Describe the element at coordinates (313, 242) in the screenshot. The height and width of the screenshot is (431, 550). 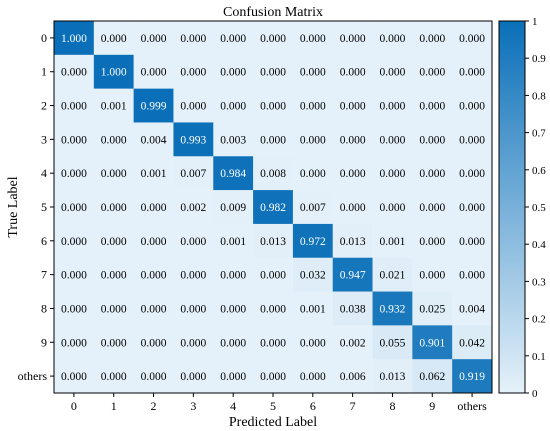
I see `cell-value-label: 0.972` at that location.